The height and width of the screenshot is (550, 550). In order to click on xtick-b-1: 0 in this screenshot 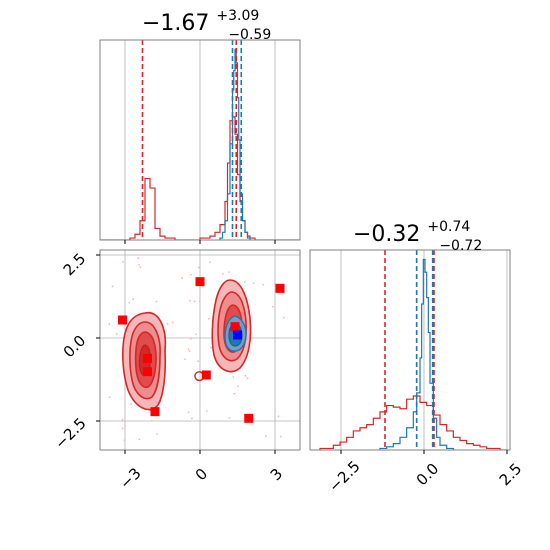, I will do `click(201, 474)`.